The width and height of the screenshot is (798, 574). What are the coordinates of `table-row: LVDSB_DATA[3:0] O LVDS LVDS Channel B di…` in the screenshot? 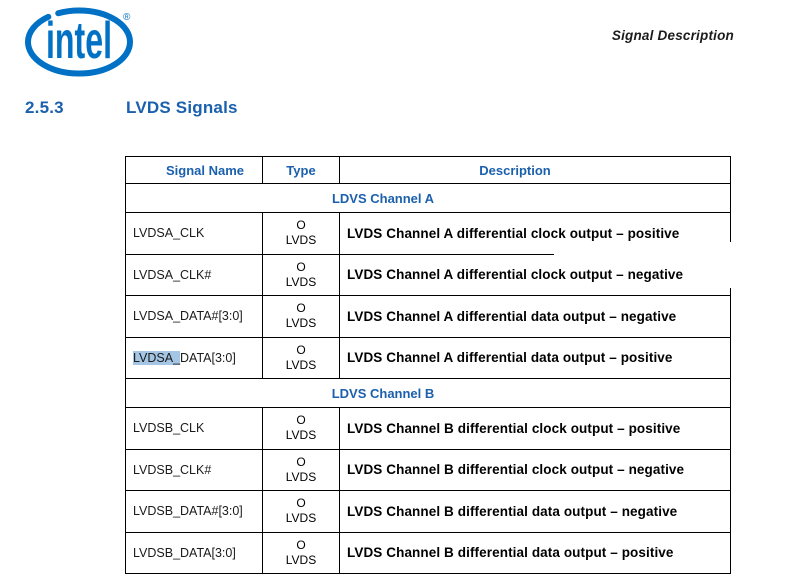 It's located at (428, 552).